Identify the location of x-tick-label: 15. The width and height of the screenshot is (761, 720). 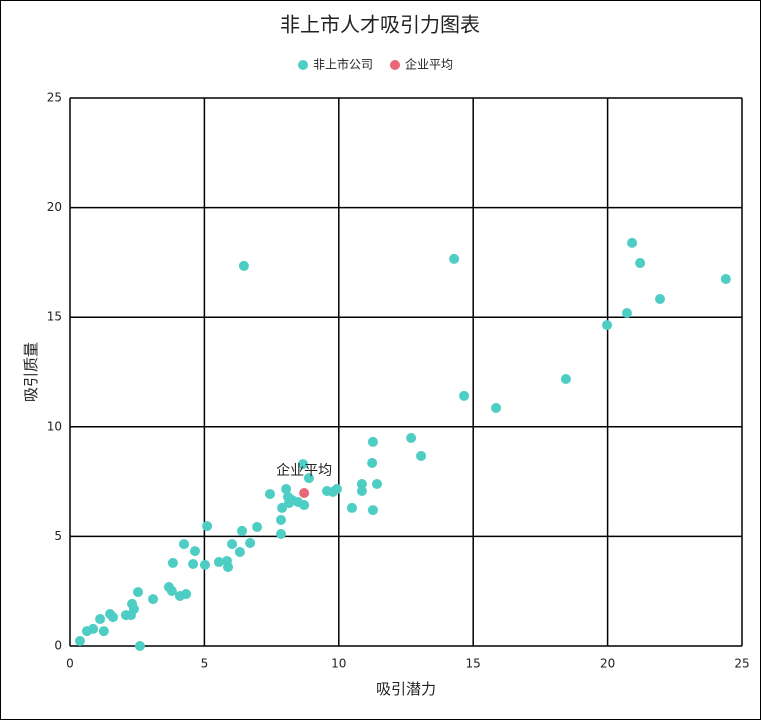
(473, 664).